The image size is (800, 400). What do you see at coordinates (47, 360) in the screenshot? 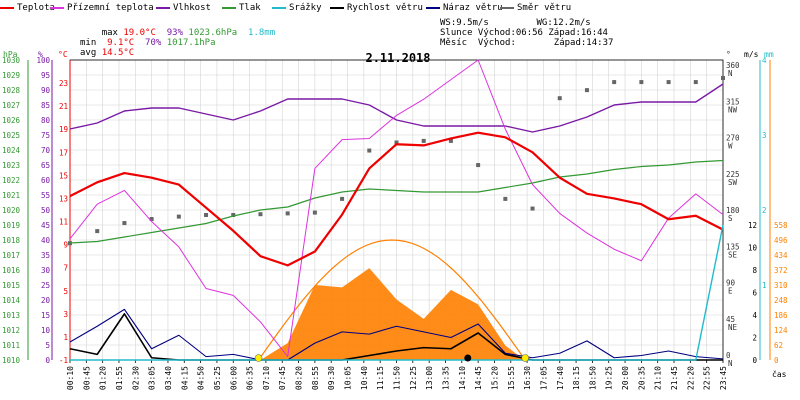
I see `humidity-tick-label: 0` at bounding box center [47, 360].